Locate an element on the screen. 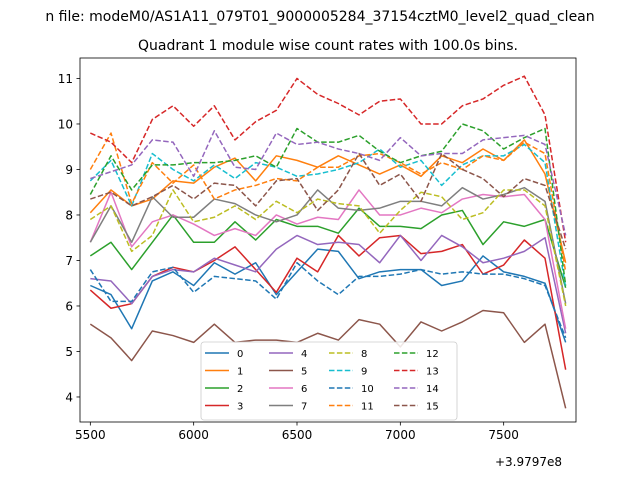  legend-label-6: 6 is located at coordinates (304, 389).